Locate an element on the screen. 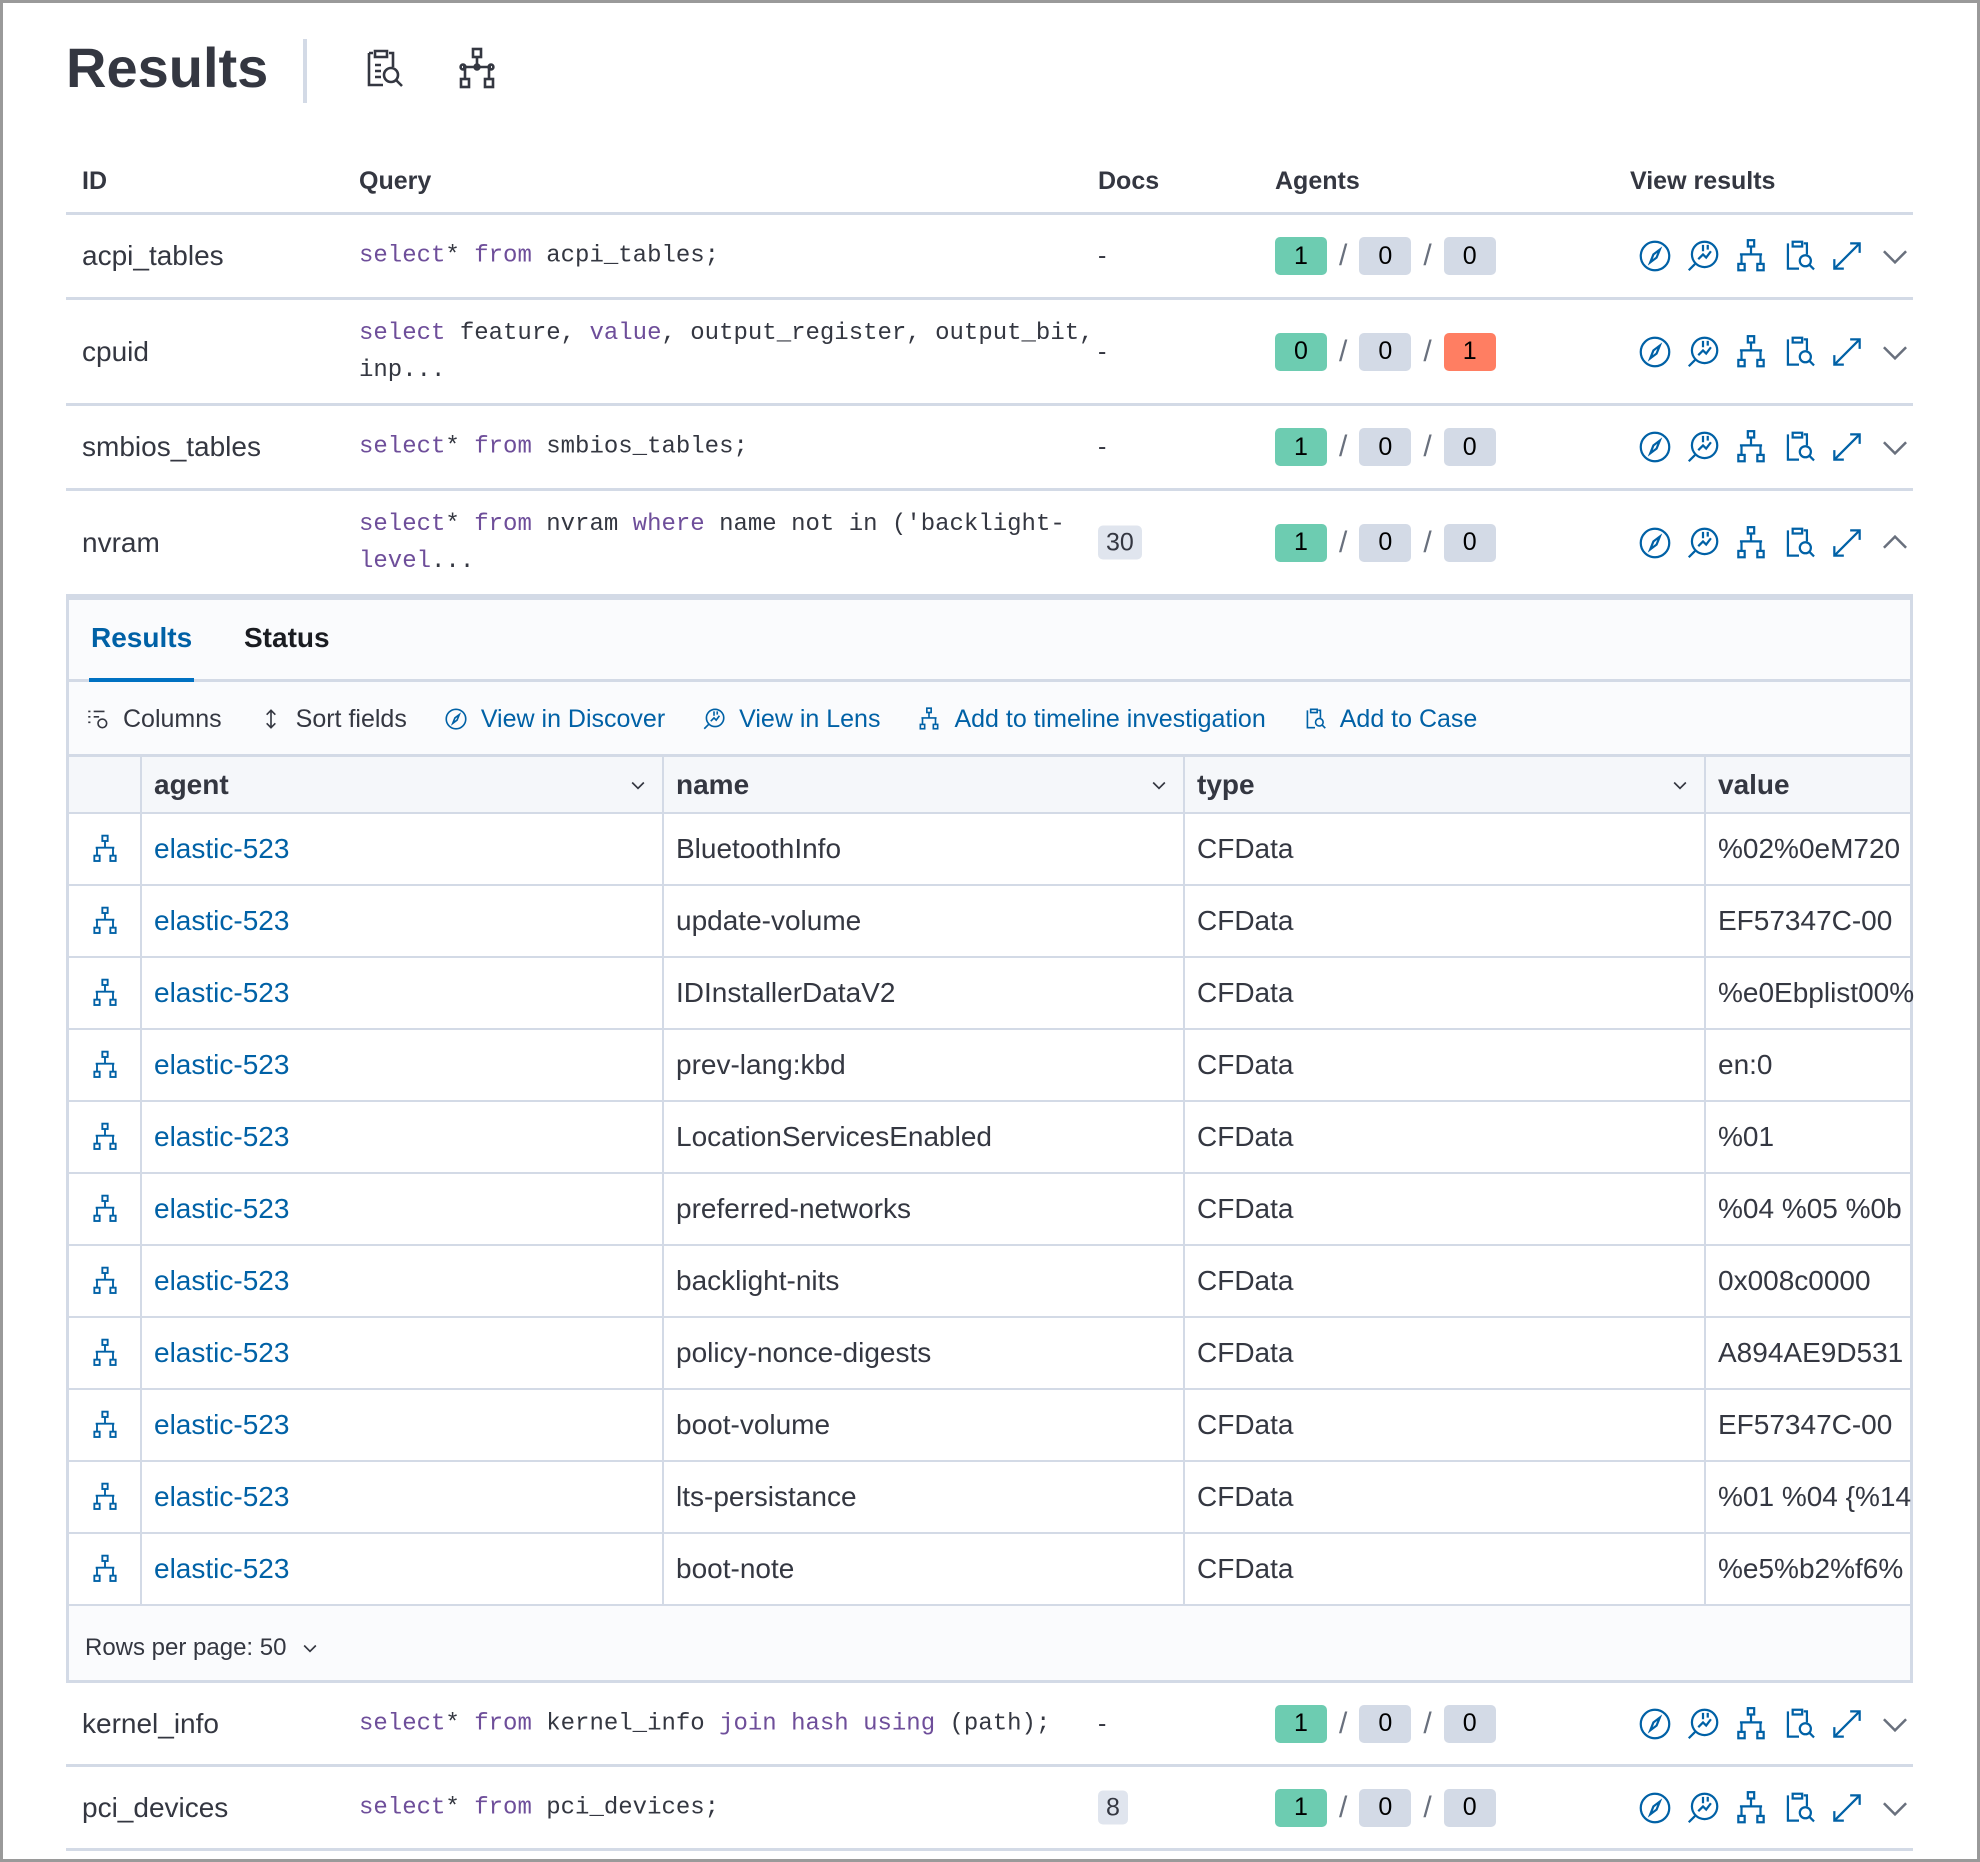 This screenshot has height=1862, width=1980. rows-per-page-button: Rows per page: 50 is located at coordinates (202, 1648).